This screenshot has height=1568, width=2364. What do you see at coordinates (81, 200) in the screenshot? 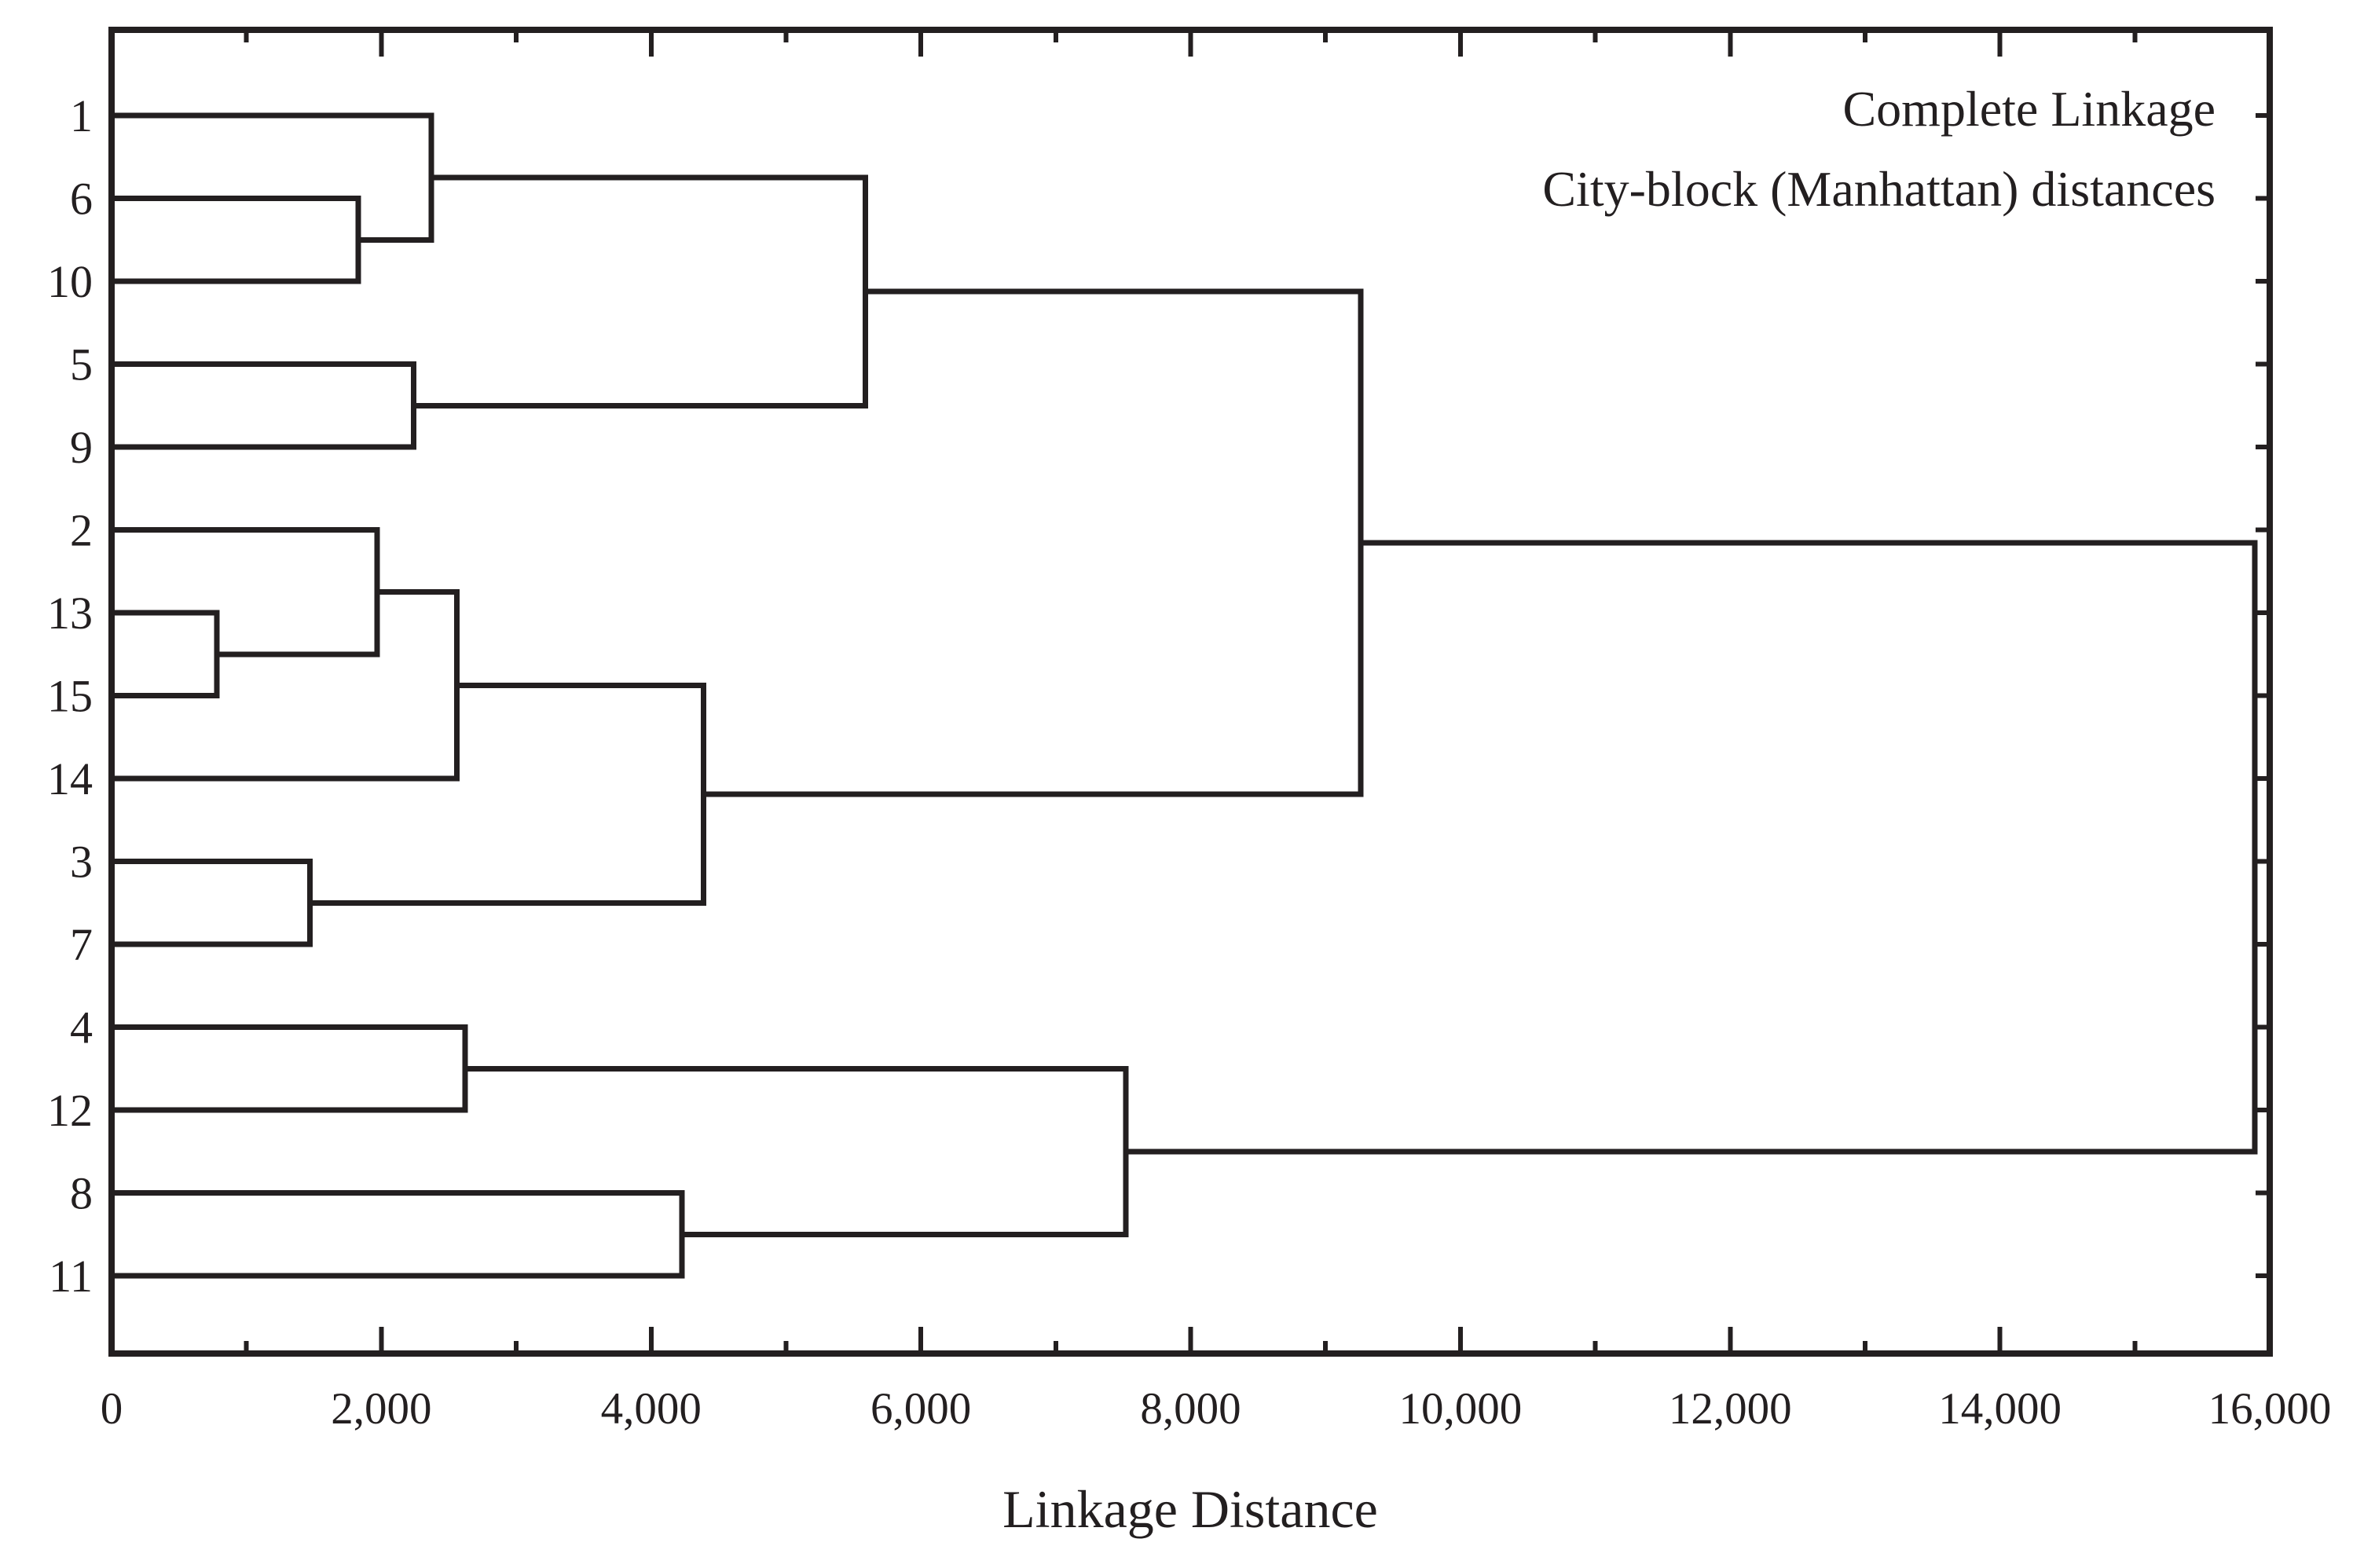
I see `leaf-label-6: 6` at bounding box center [81, 200].